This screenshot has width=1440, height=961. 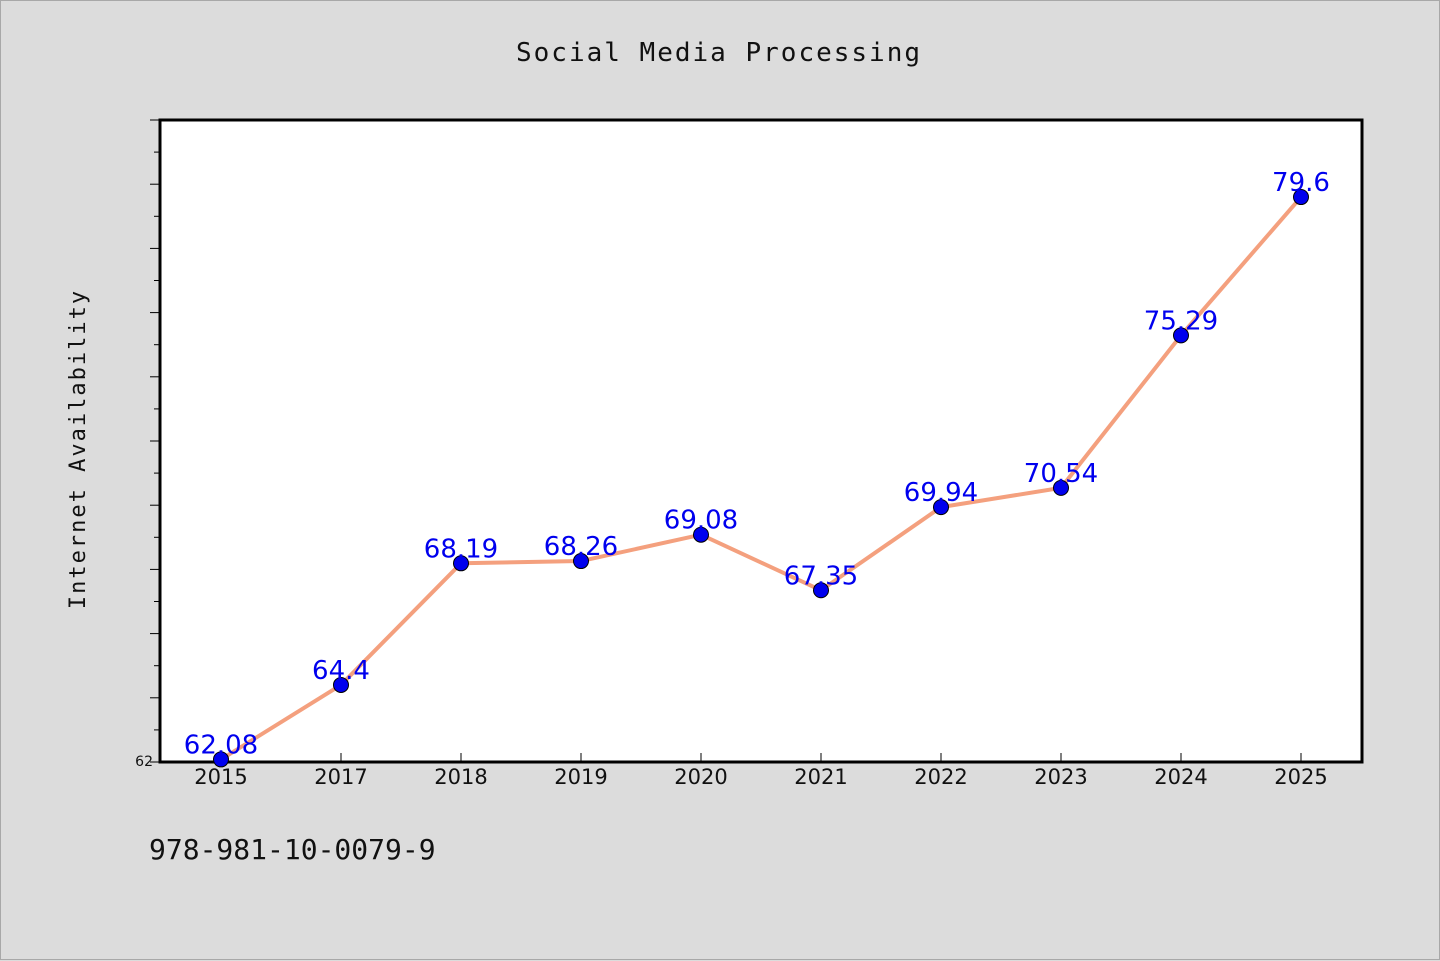 What do you see at coordinates (155, 441) in the screenshot?
I see `y-axis-ticks` at bounding box center [155, 441].